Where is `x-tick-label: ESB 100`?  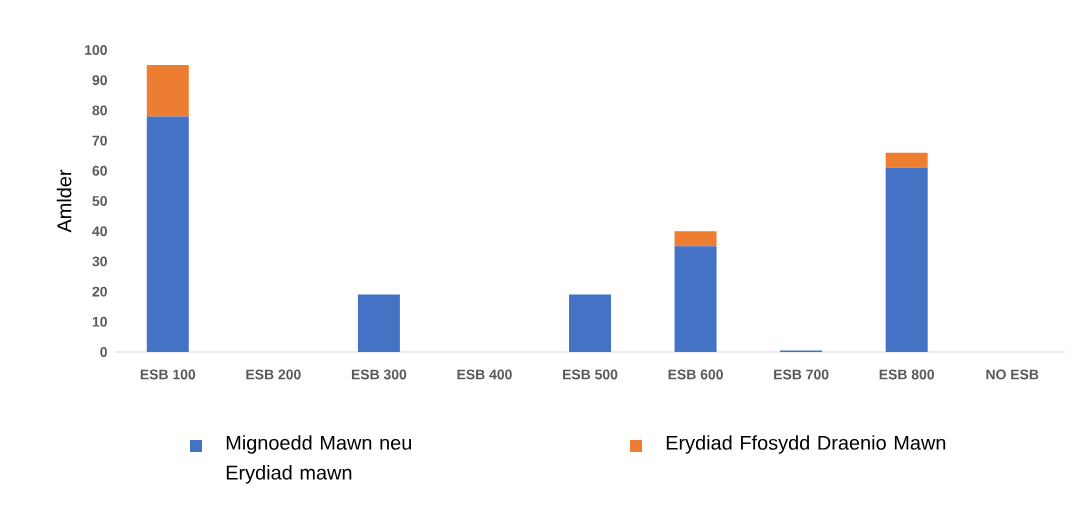
x-tick-label: ESB 100 is located at coordinates (168, 374).